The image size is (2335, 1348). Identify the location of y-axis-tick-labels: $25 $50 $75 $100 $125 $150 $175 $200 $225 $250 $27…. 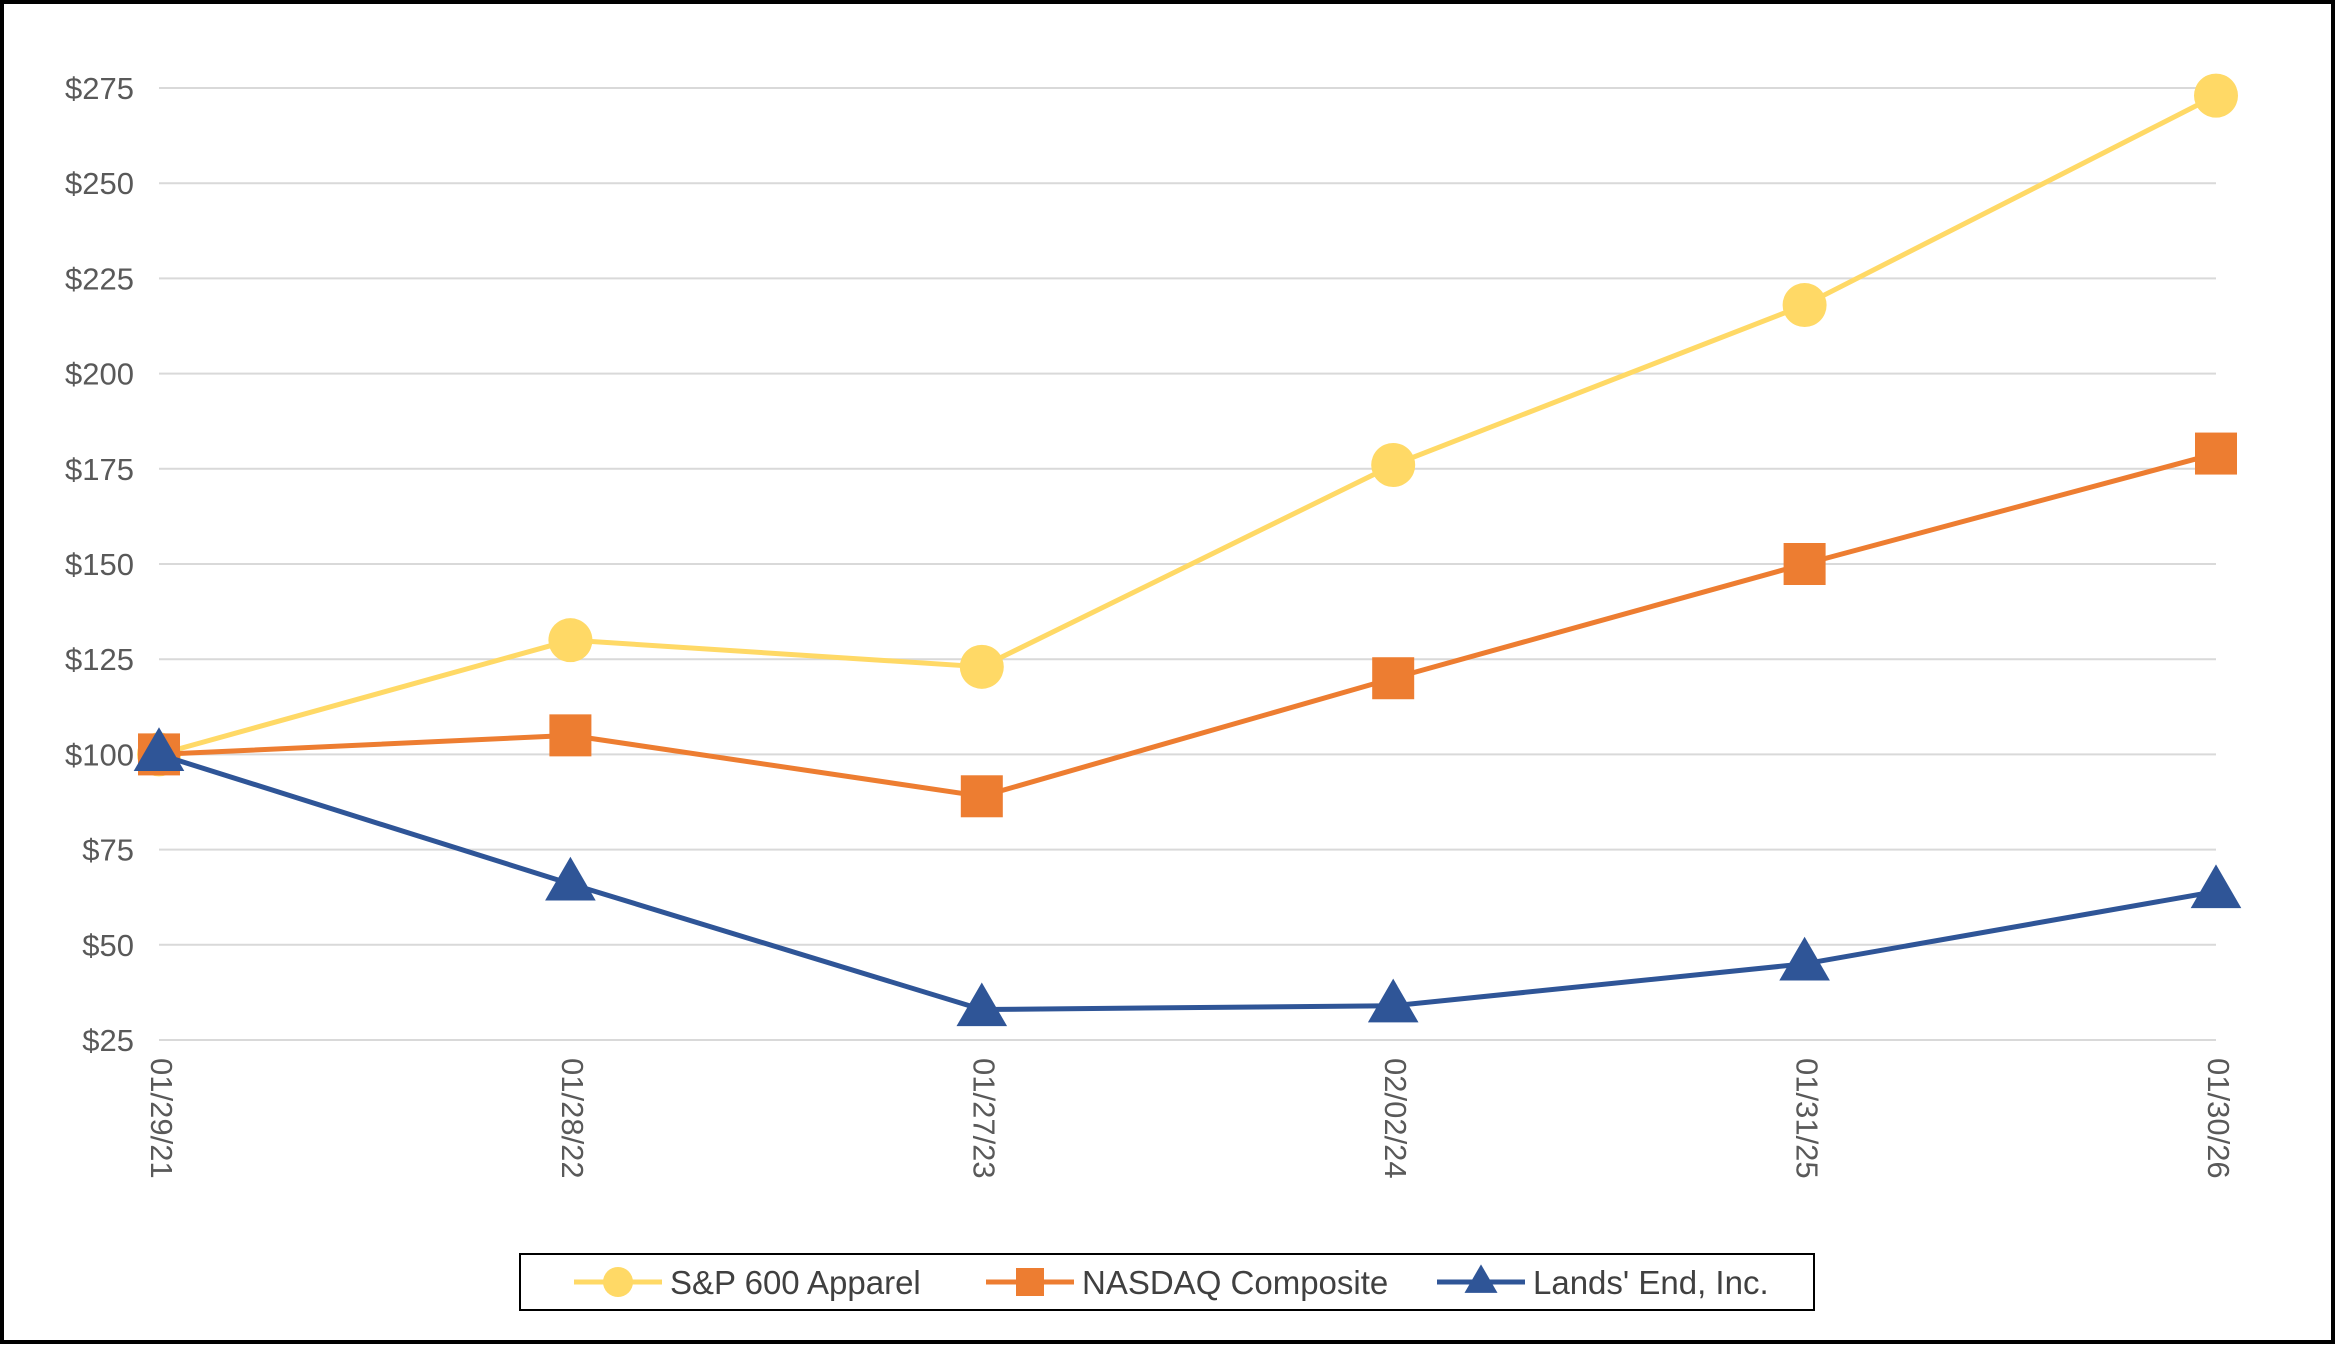
(99, 564).